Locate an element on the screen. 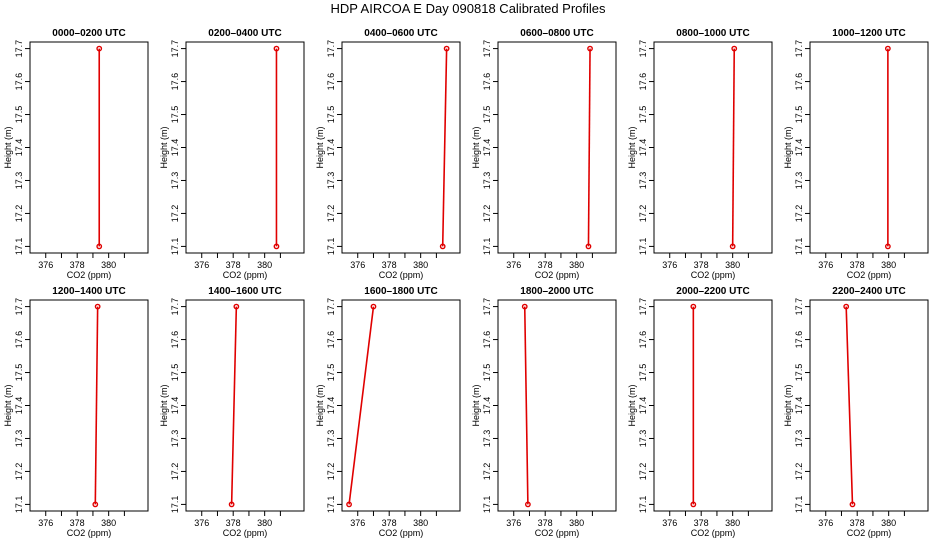  panel-title: 0600–0800 UTC is located at coordinates (556, 33).